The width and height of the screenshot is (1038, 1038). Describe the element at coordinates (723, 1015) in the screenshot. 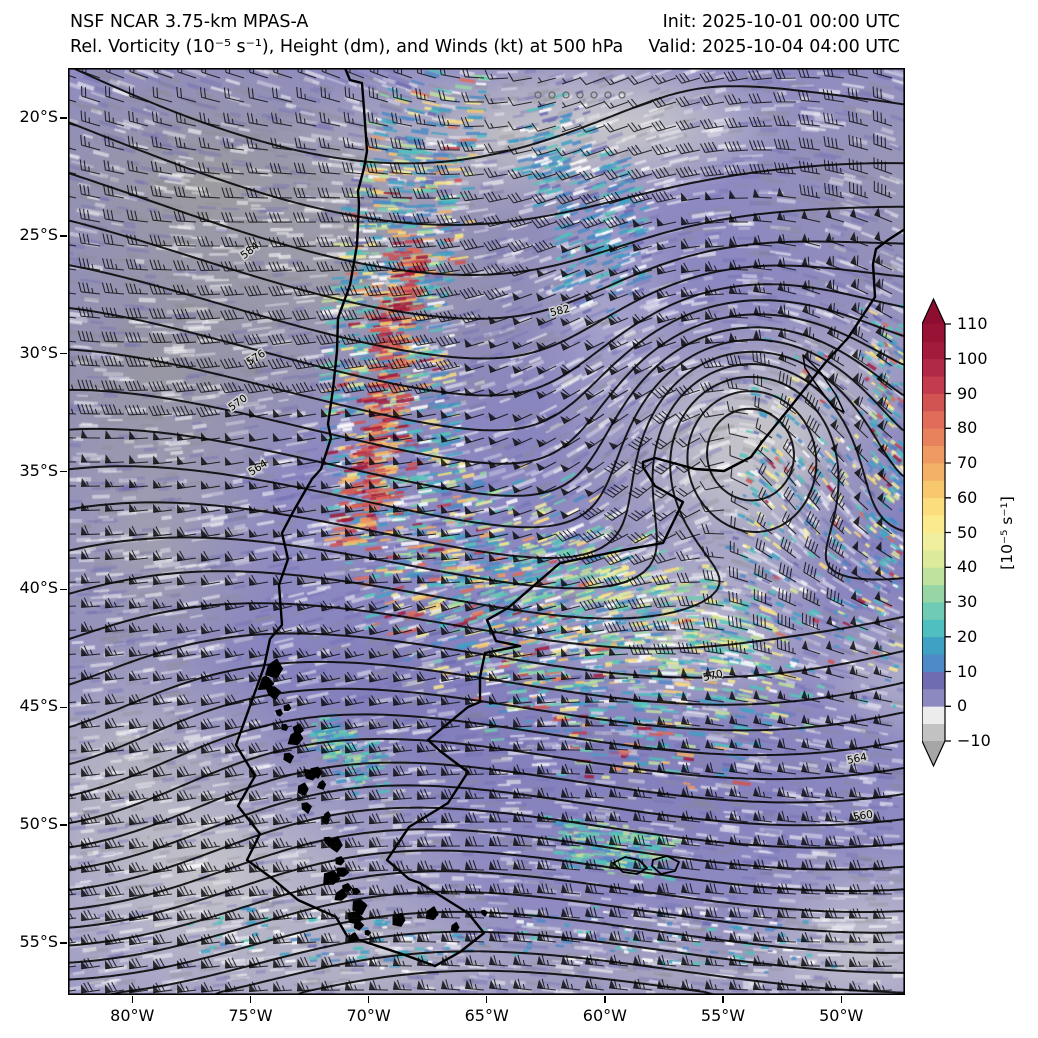

I see `x-tick-label: 55°W` at that location.